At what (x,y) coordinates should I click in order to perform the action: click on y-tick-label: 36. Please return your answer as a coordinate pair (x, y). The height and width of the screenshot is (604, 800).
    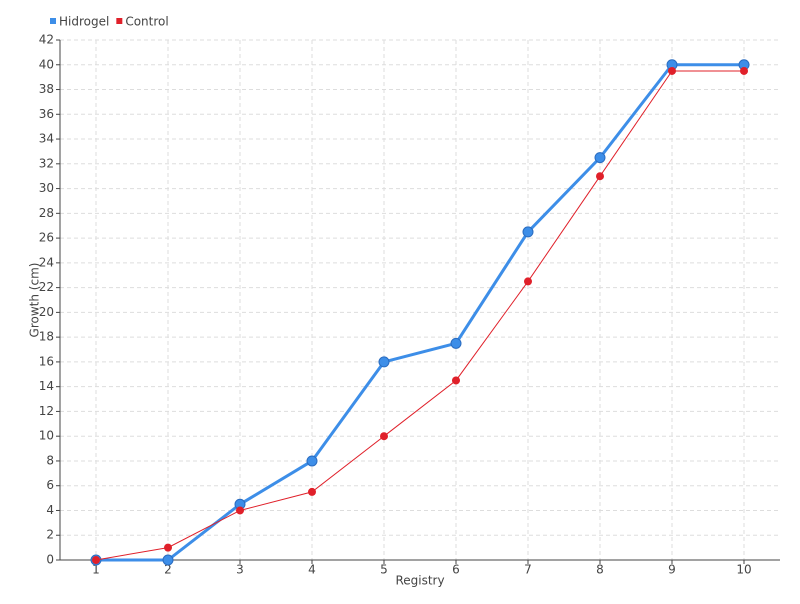
    Looking at the image, I should click on (46, 114).